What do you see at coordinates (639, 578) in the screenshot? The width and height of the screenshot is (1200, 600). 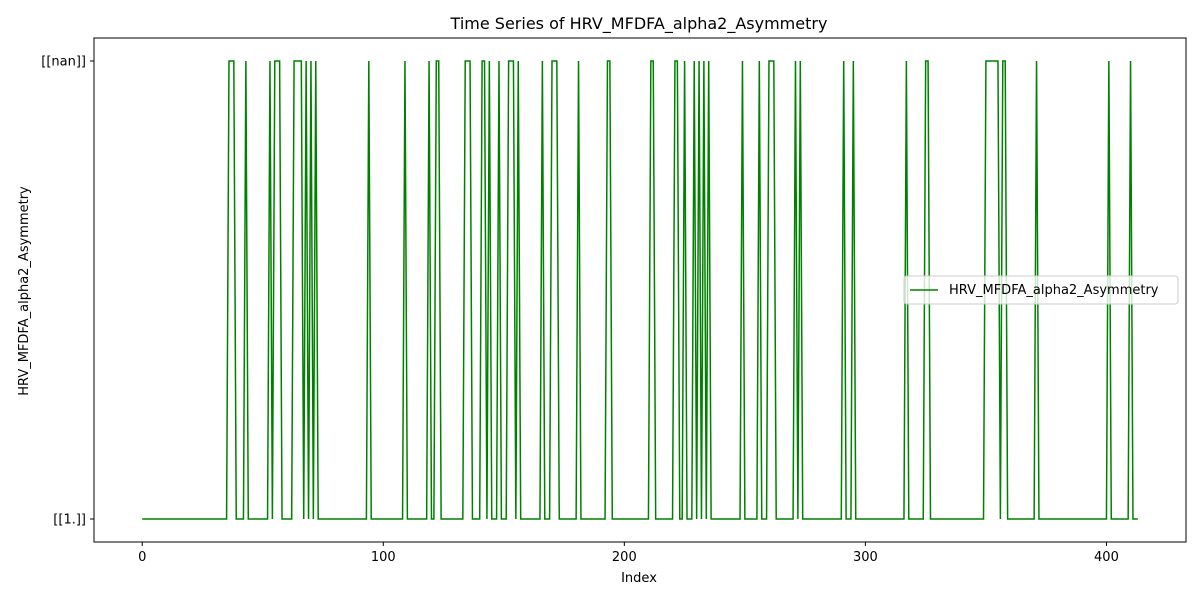 I see `x-axis-label: Index` at bounding box center [639, 578].